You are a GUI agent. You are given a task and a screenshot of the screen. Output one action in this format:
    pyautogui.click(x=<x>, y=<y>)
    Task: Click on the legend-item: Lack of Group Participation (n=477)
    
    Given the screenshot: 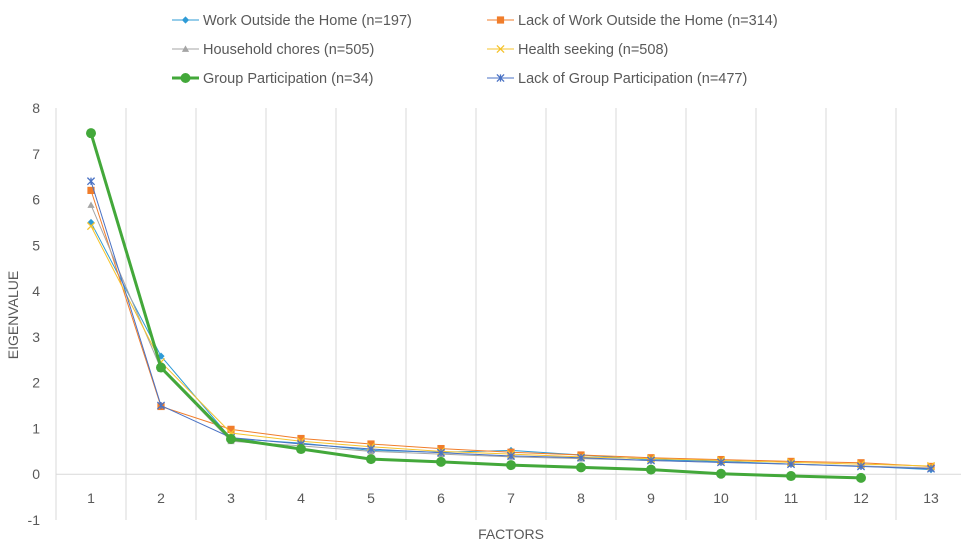 What is the action you would take?
    pyautogui.click(x=617, y=79)
    